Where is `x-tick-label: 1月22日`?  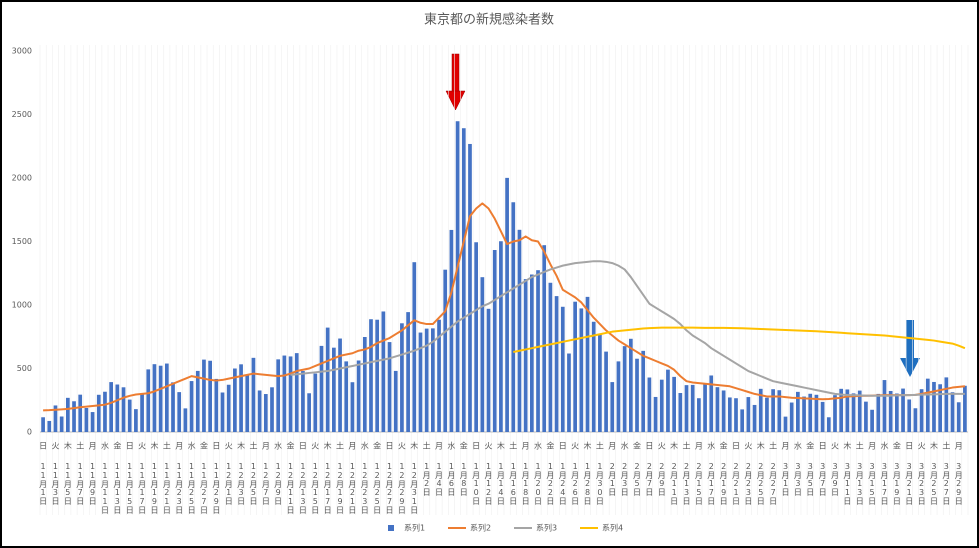 x-tick-label: 1月22日 is located at coordinates (550, 484).